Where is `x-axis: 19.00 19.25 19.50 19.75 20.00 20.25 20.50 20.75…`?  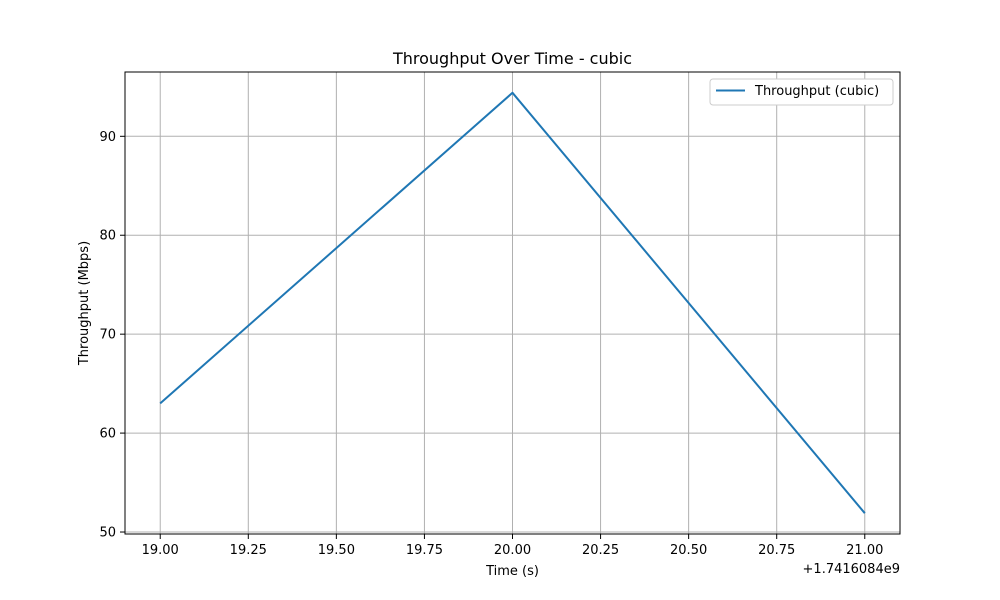
x-axis: 19.00 19.25 19.50 19.75 20.00 20.25 20.50 20.75… is located at coordinates (512, 546).